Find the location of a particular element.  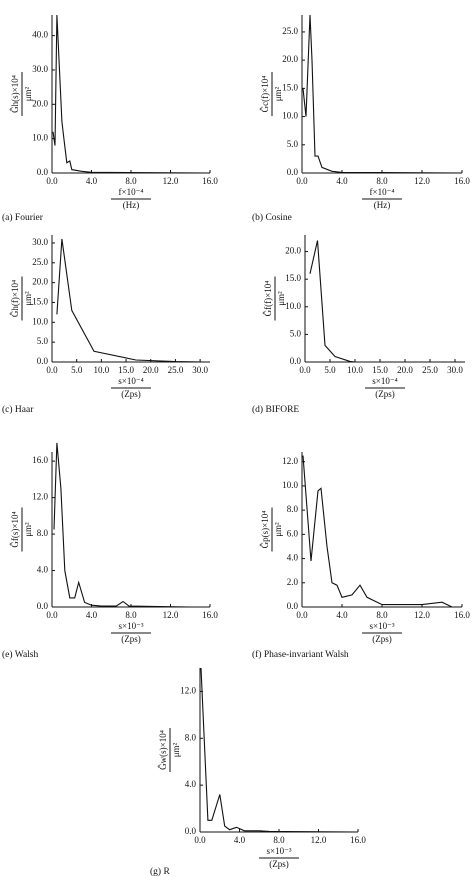

y-tick-label: 8.0 is located at coordinates (293, 509).